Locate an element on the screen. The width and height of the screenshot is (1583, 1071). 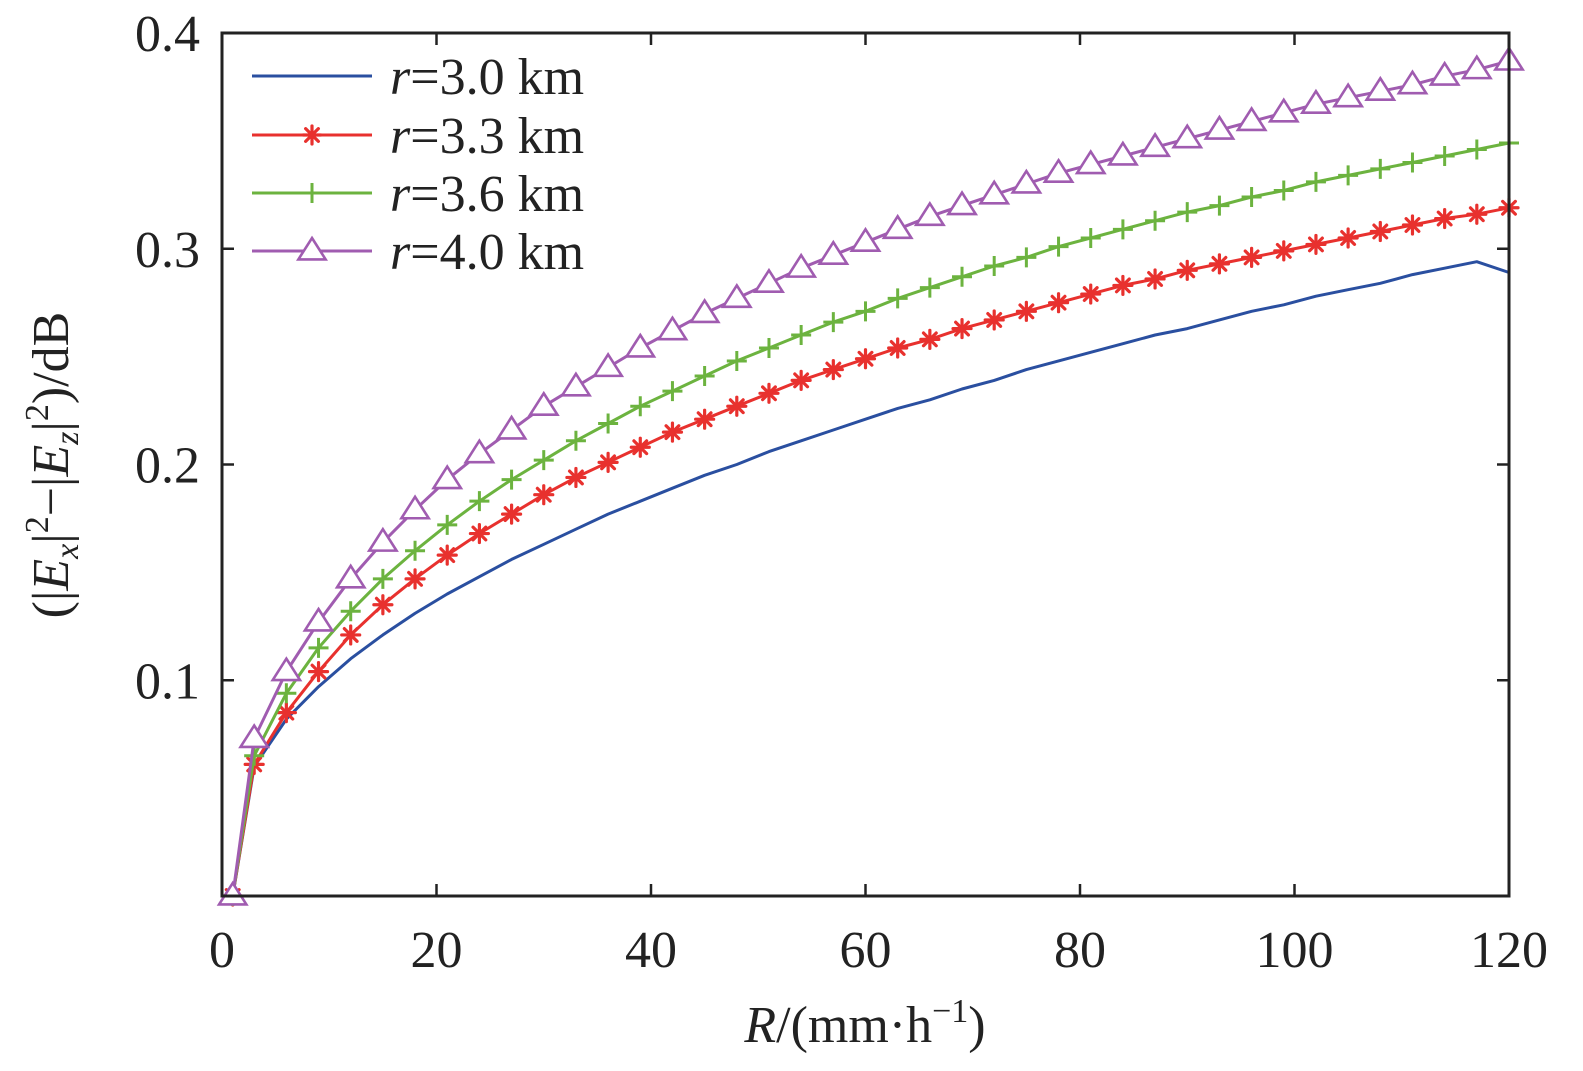
x-tick-label: 120 is located at coordinates (1509, 950).